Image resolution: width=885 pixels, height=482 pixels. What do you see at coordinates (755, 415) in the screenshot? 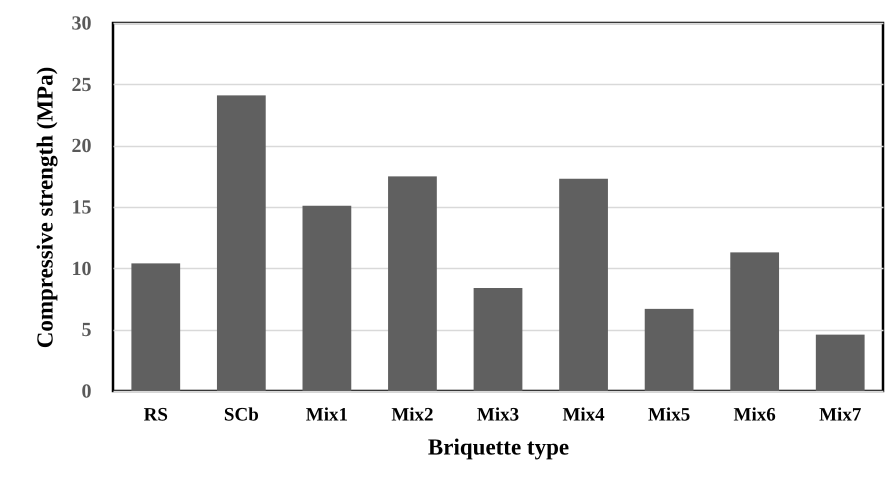
I see `x-tick-label: Mix6` at bounding box center [755, 415].